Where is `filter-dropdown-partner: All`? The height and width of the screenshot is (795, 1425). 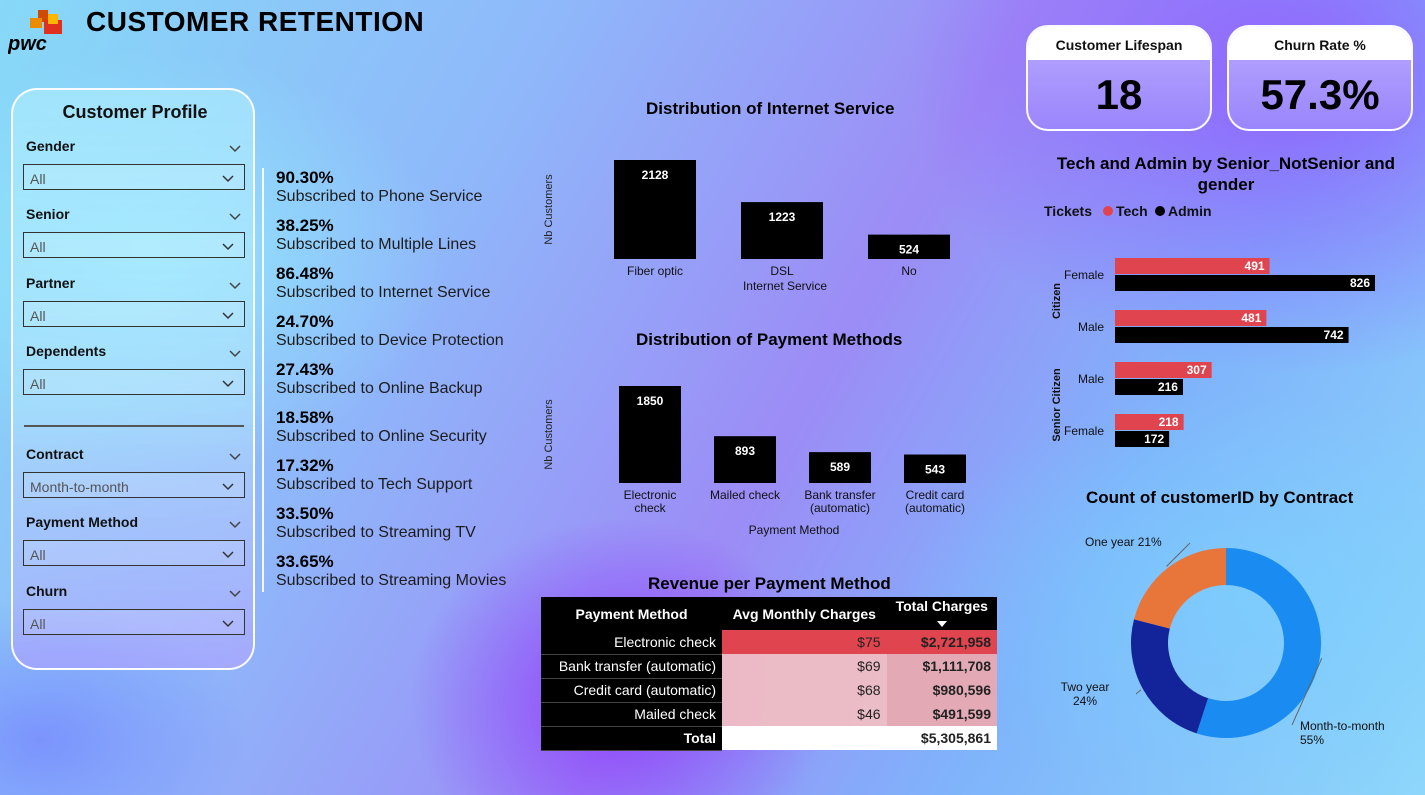 filter-dropdown-partner: All is located at coordinates (134, 314).